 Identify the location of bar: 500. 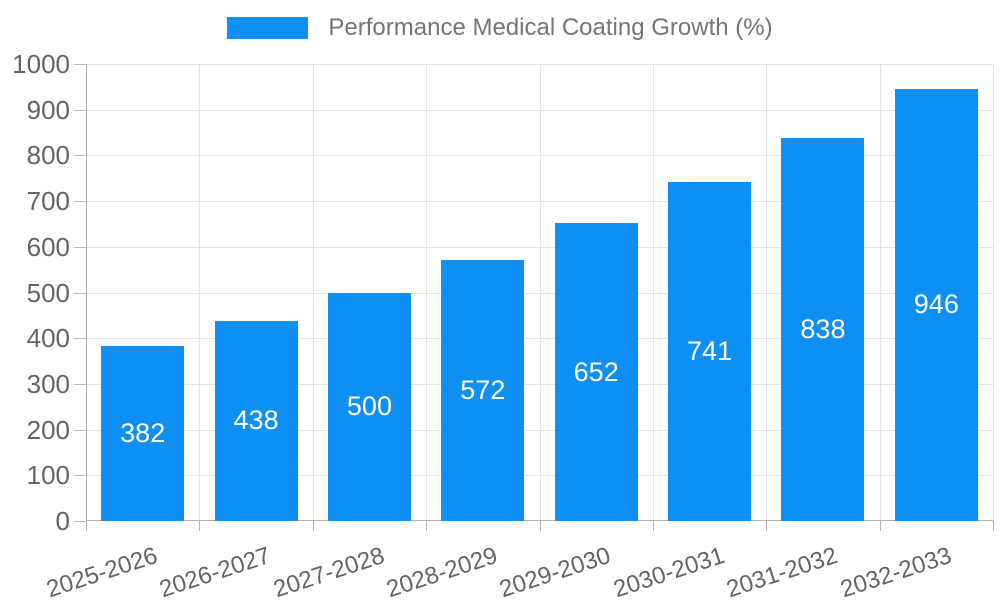
(369, 406).